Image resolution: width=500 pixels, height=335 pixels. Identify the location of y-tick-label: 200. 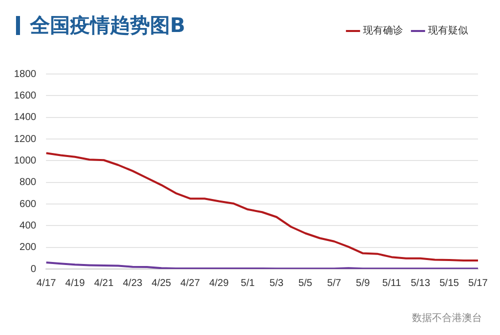
(28, 248).